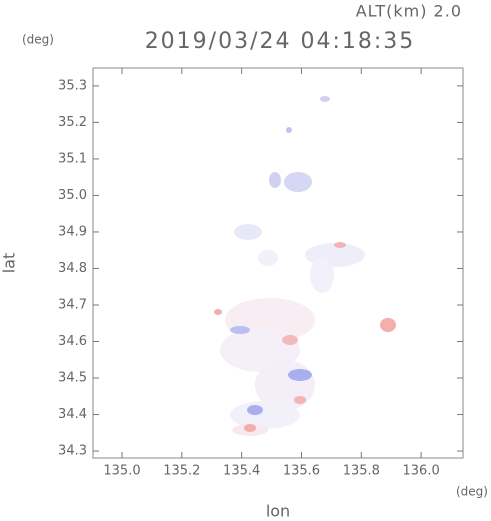  What do you see at coordinates (72, 451) in the screenshot?
I see `y-tick-label: 34.3` at bounding box center [72, 451].